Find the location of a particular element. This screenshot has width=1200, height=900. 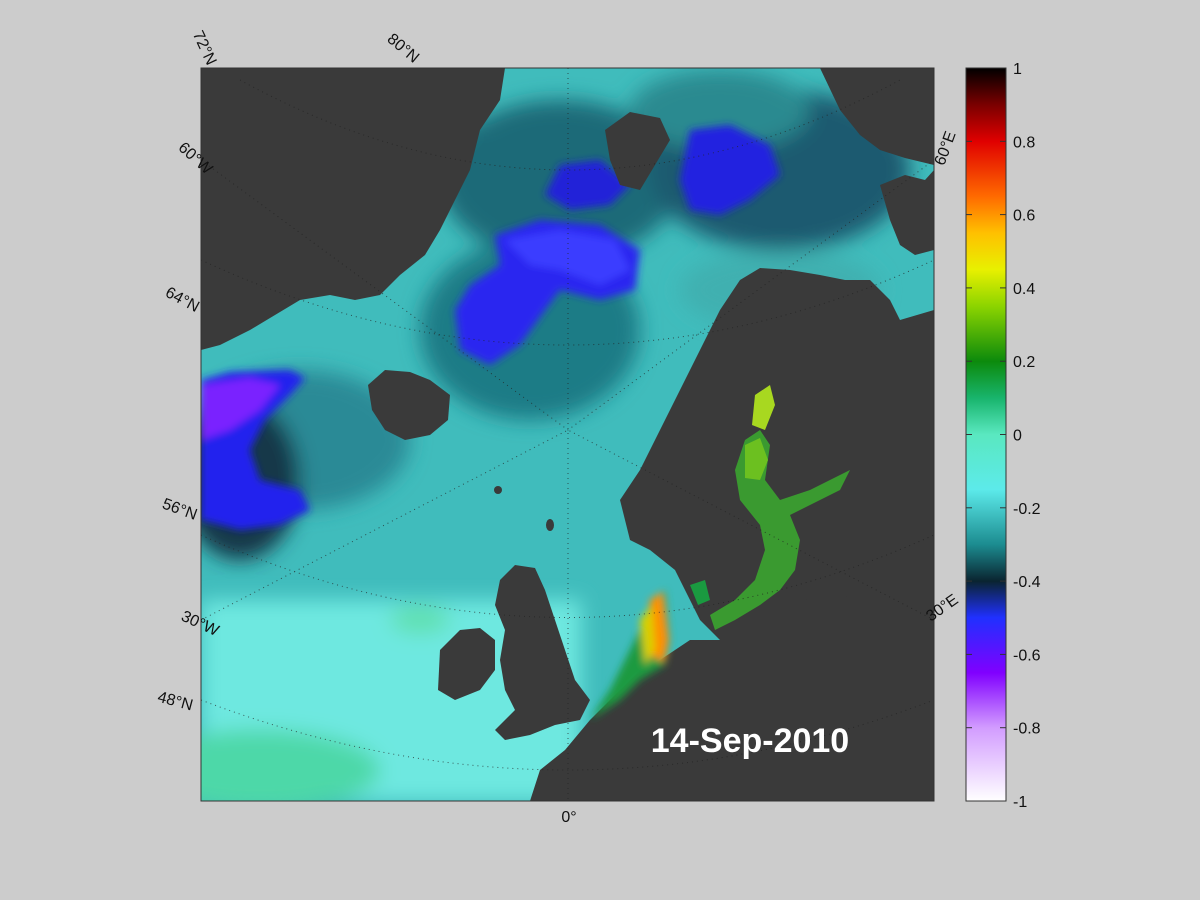

colorbar-tick-label: 0.4 is located at coordinates (1024, 289).